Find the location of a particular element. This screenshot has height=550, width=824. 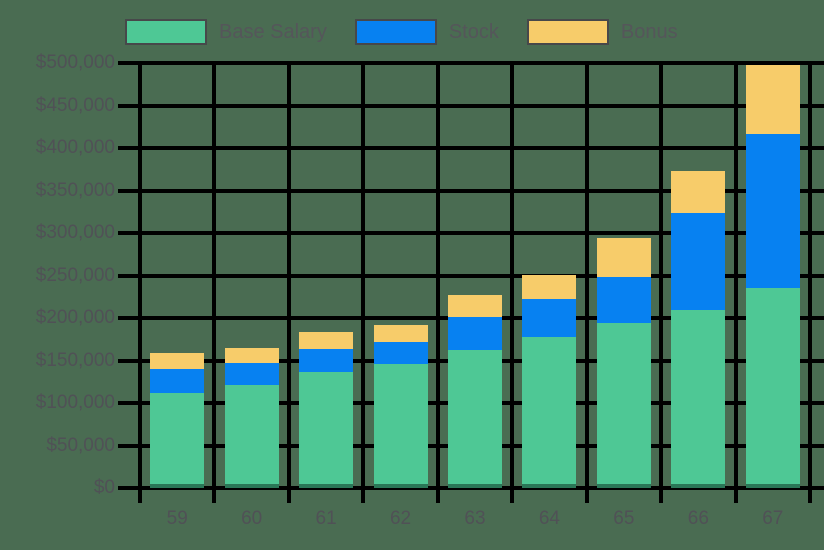

legend-item-base-salary: Base Salary is located at coordinates (226, 32).